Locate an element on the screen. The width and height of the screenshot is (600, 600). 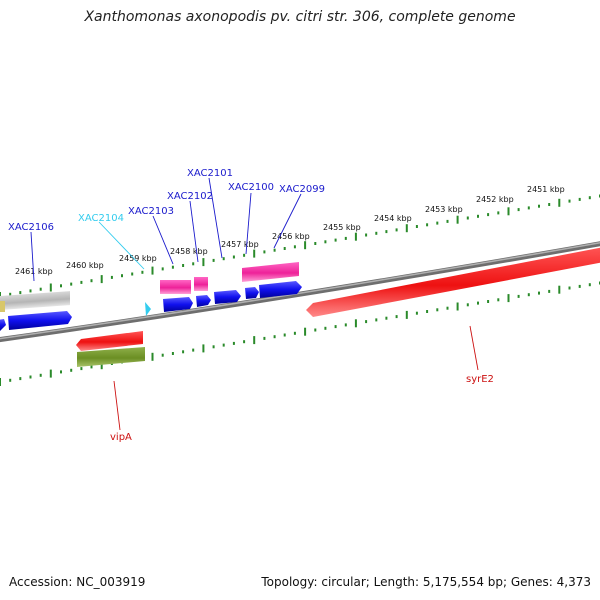
tick-label: 2451 kbp is located at coordinates (546, 189).